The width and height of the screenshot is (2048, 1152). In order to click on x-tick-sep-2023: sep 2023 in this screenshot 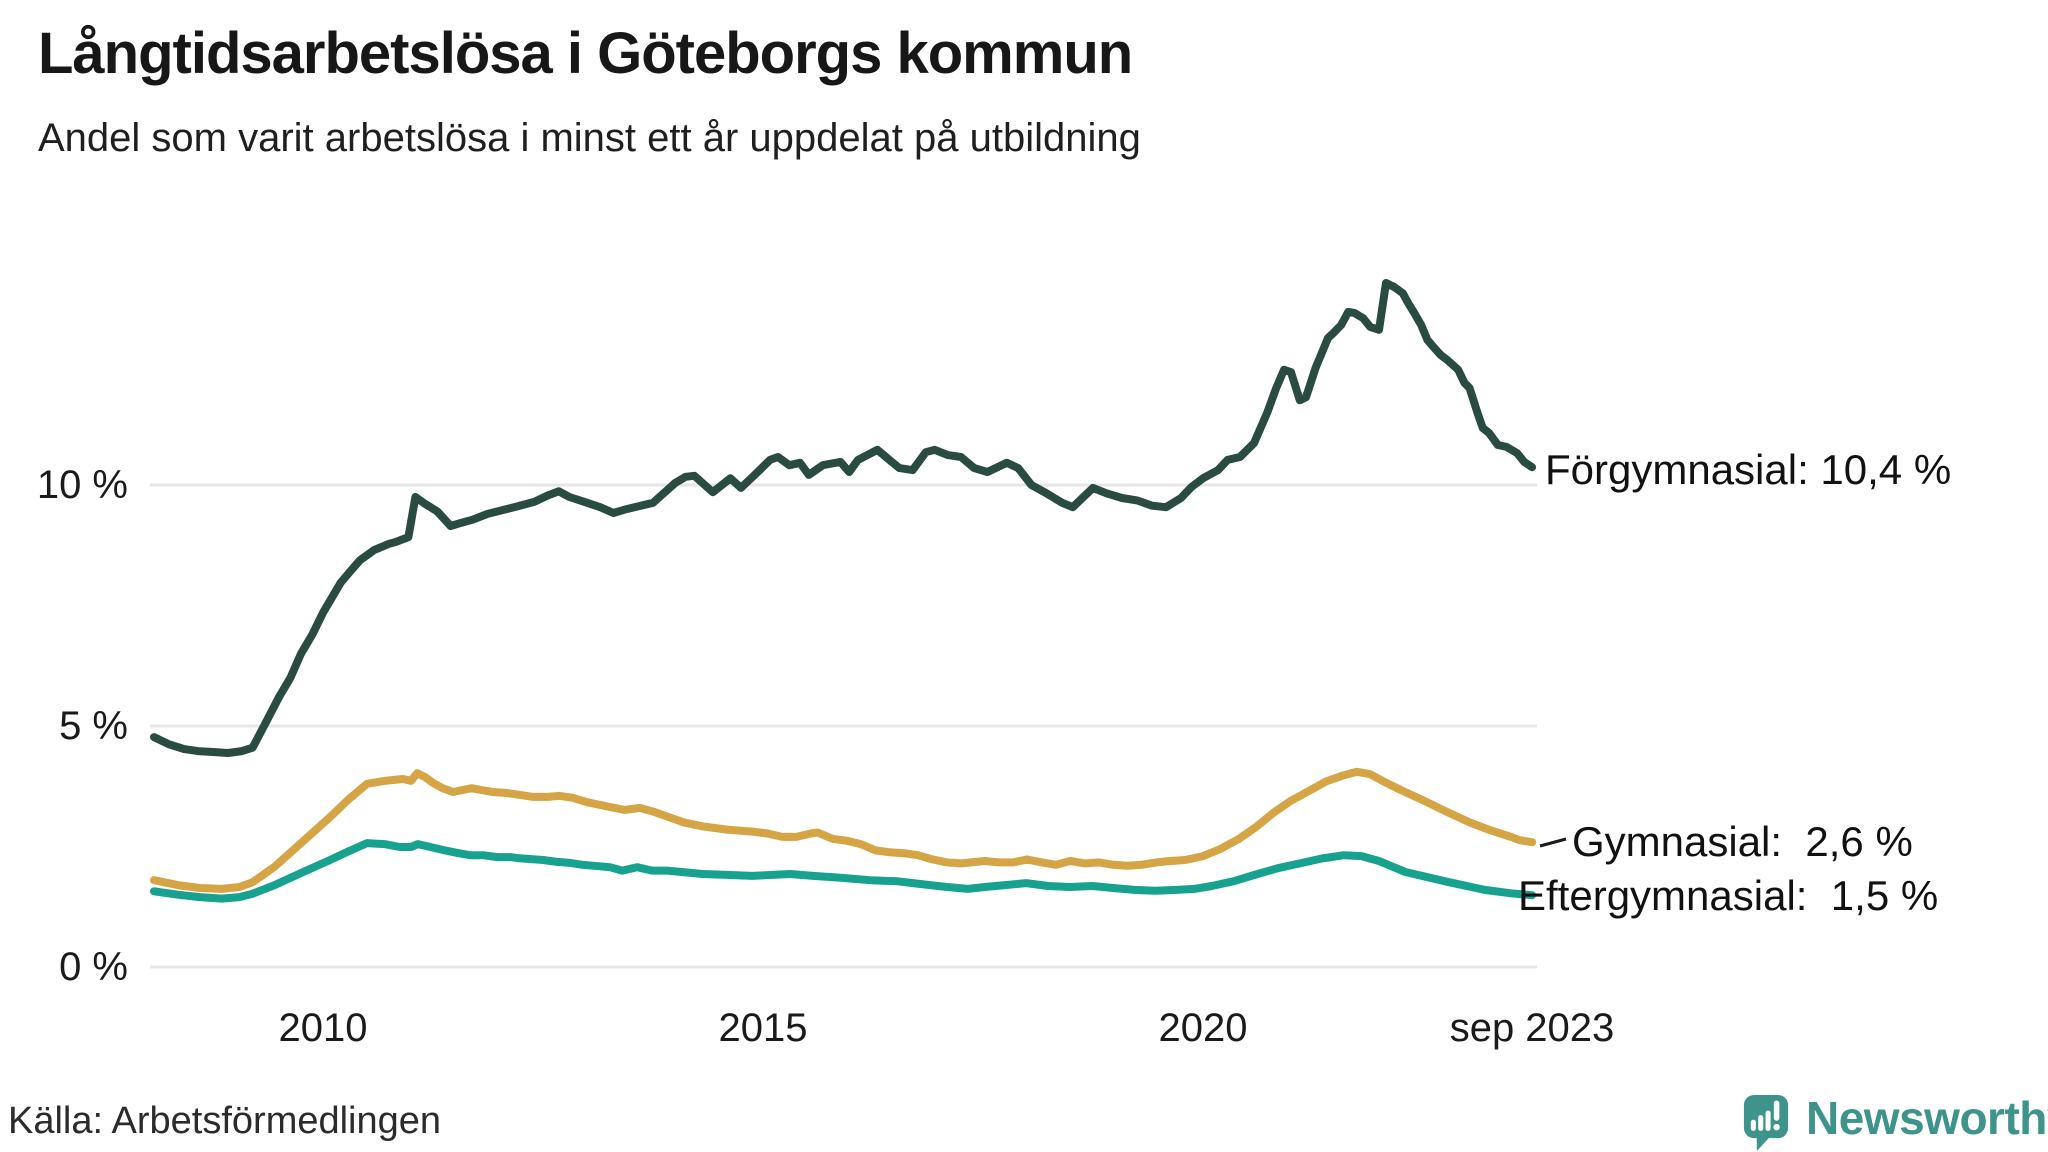, I will do `click(1532, 1028)`.